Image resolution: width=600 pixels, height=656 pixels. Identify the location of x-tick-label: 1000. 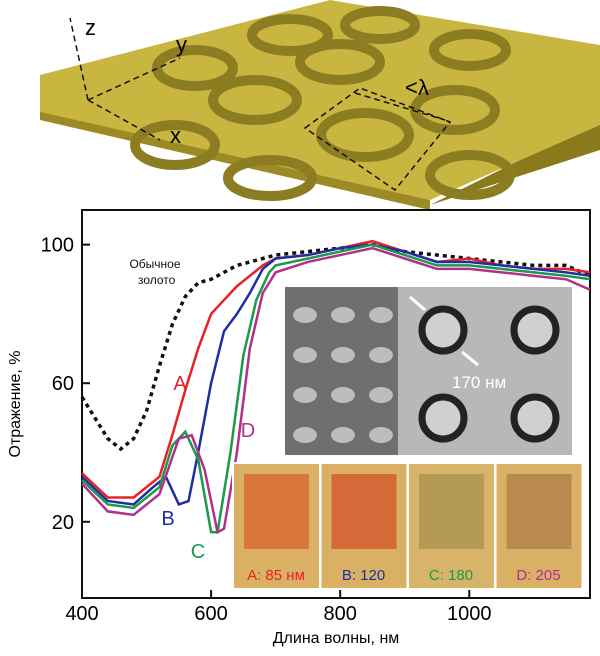
(469, 614).